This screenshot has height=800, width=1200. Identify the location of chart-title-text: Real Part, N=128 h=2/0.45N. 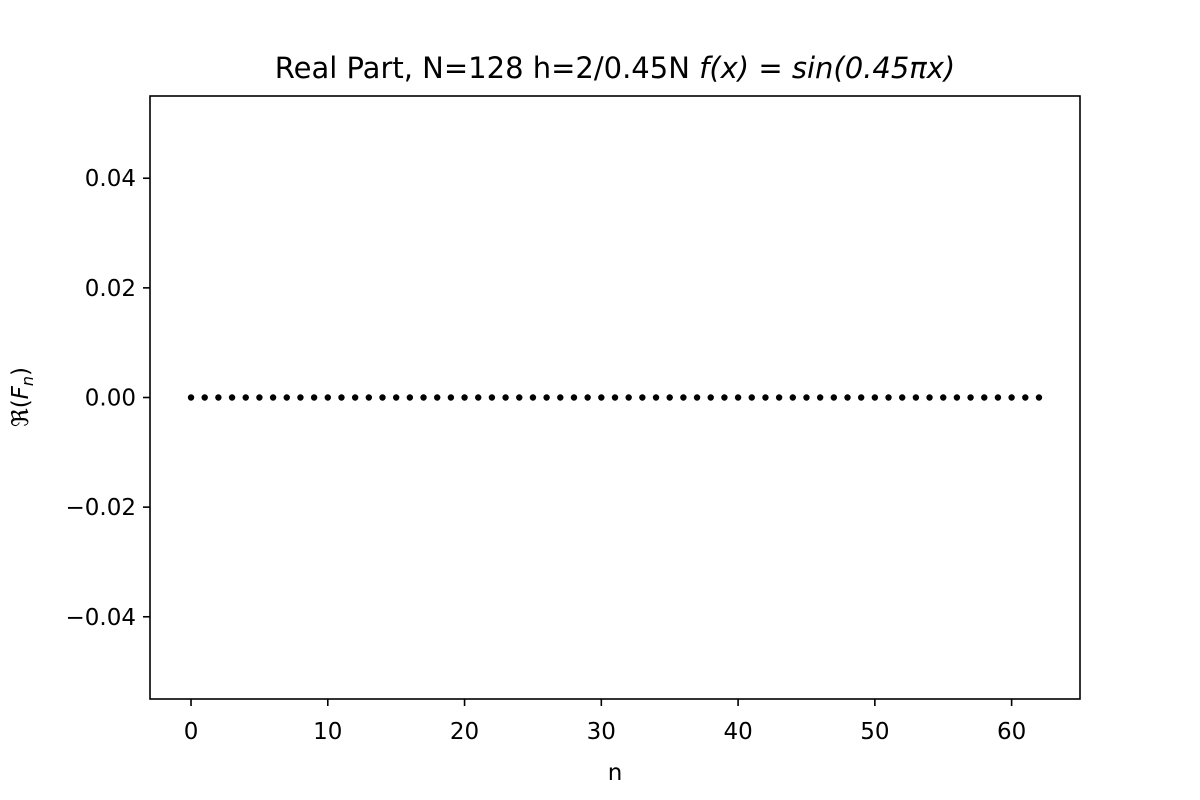
(482, 68).